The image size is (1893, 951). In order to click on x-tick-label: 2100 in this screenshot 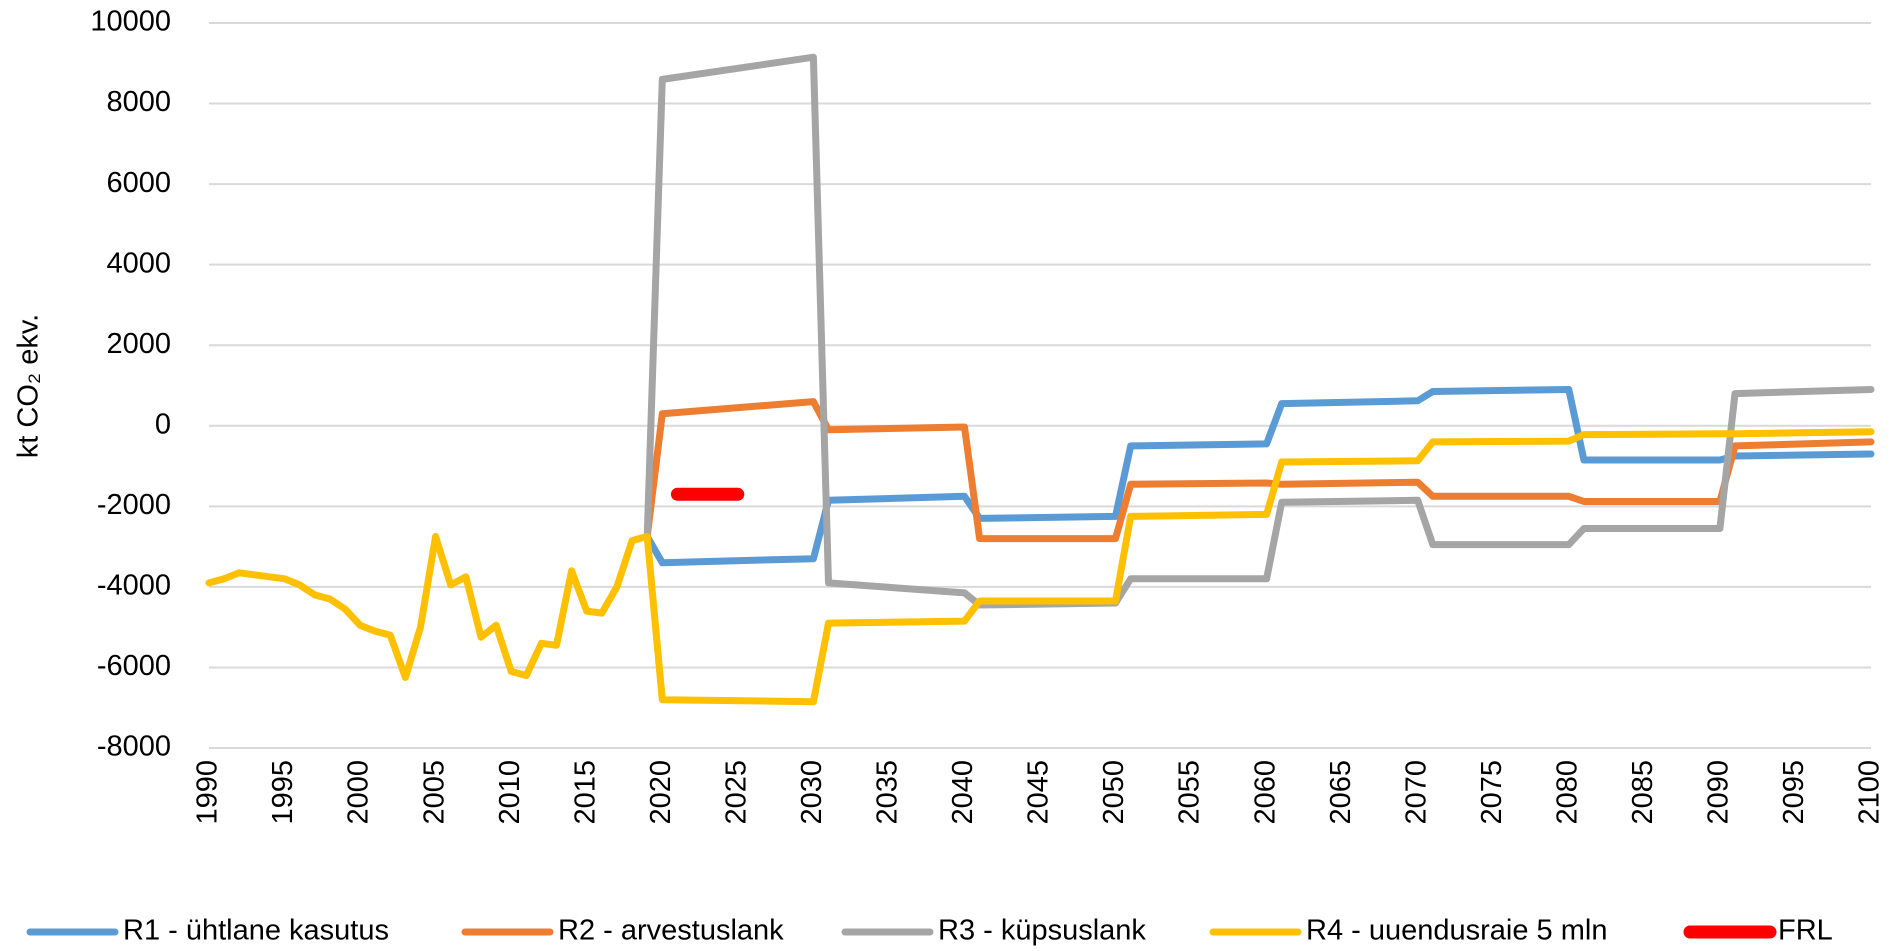, I will do `click(1870, 792)`.